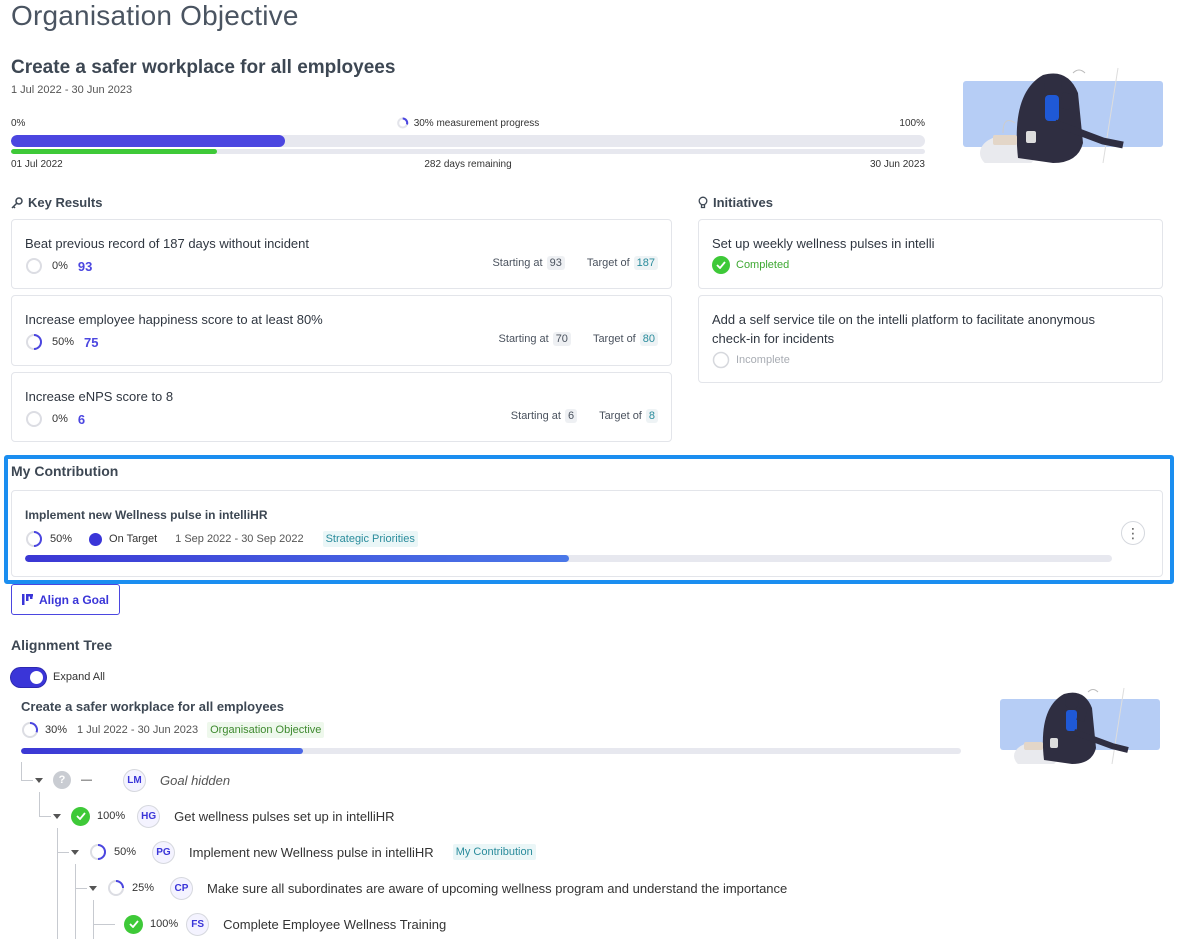  I want to click on tree-root-progress-bar, so click(491, 751).